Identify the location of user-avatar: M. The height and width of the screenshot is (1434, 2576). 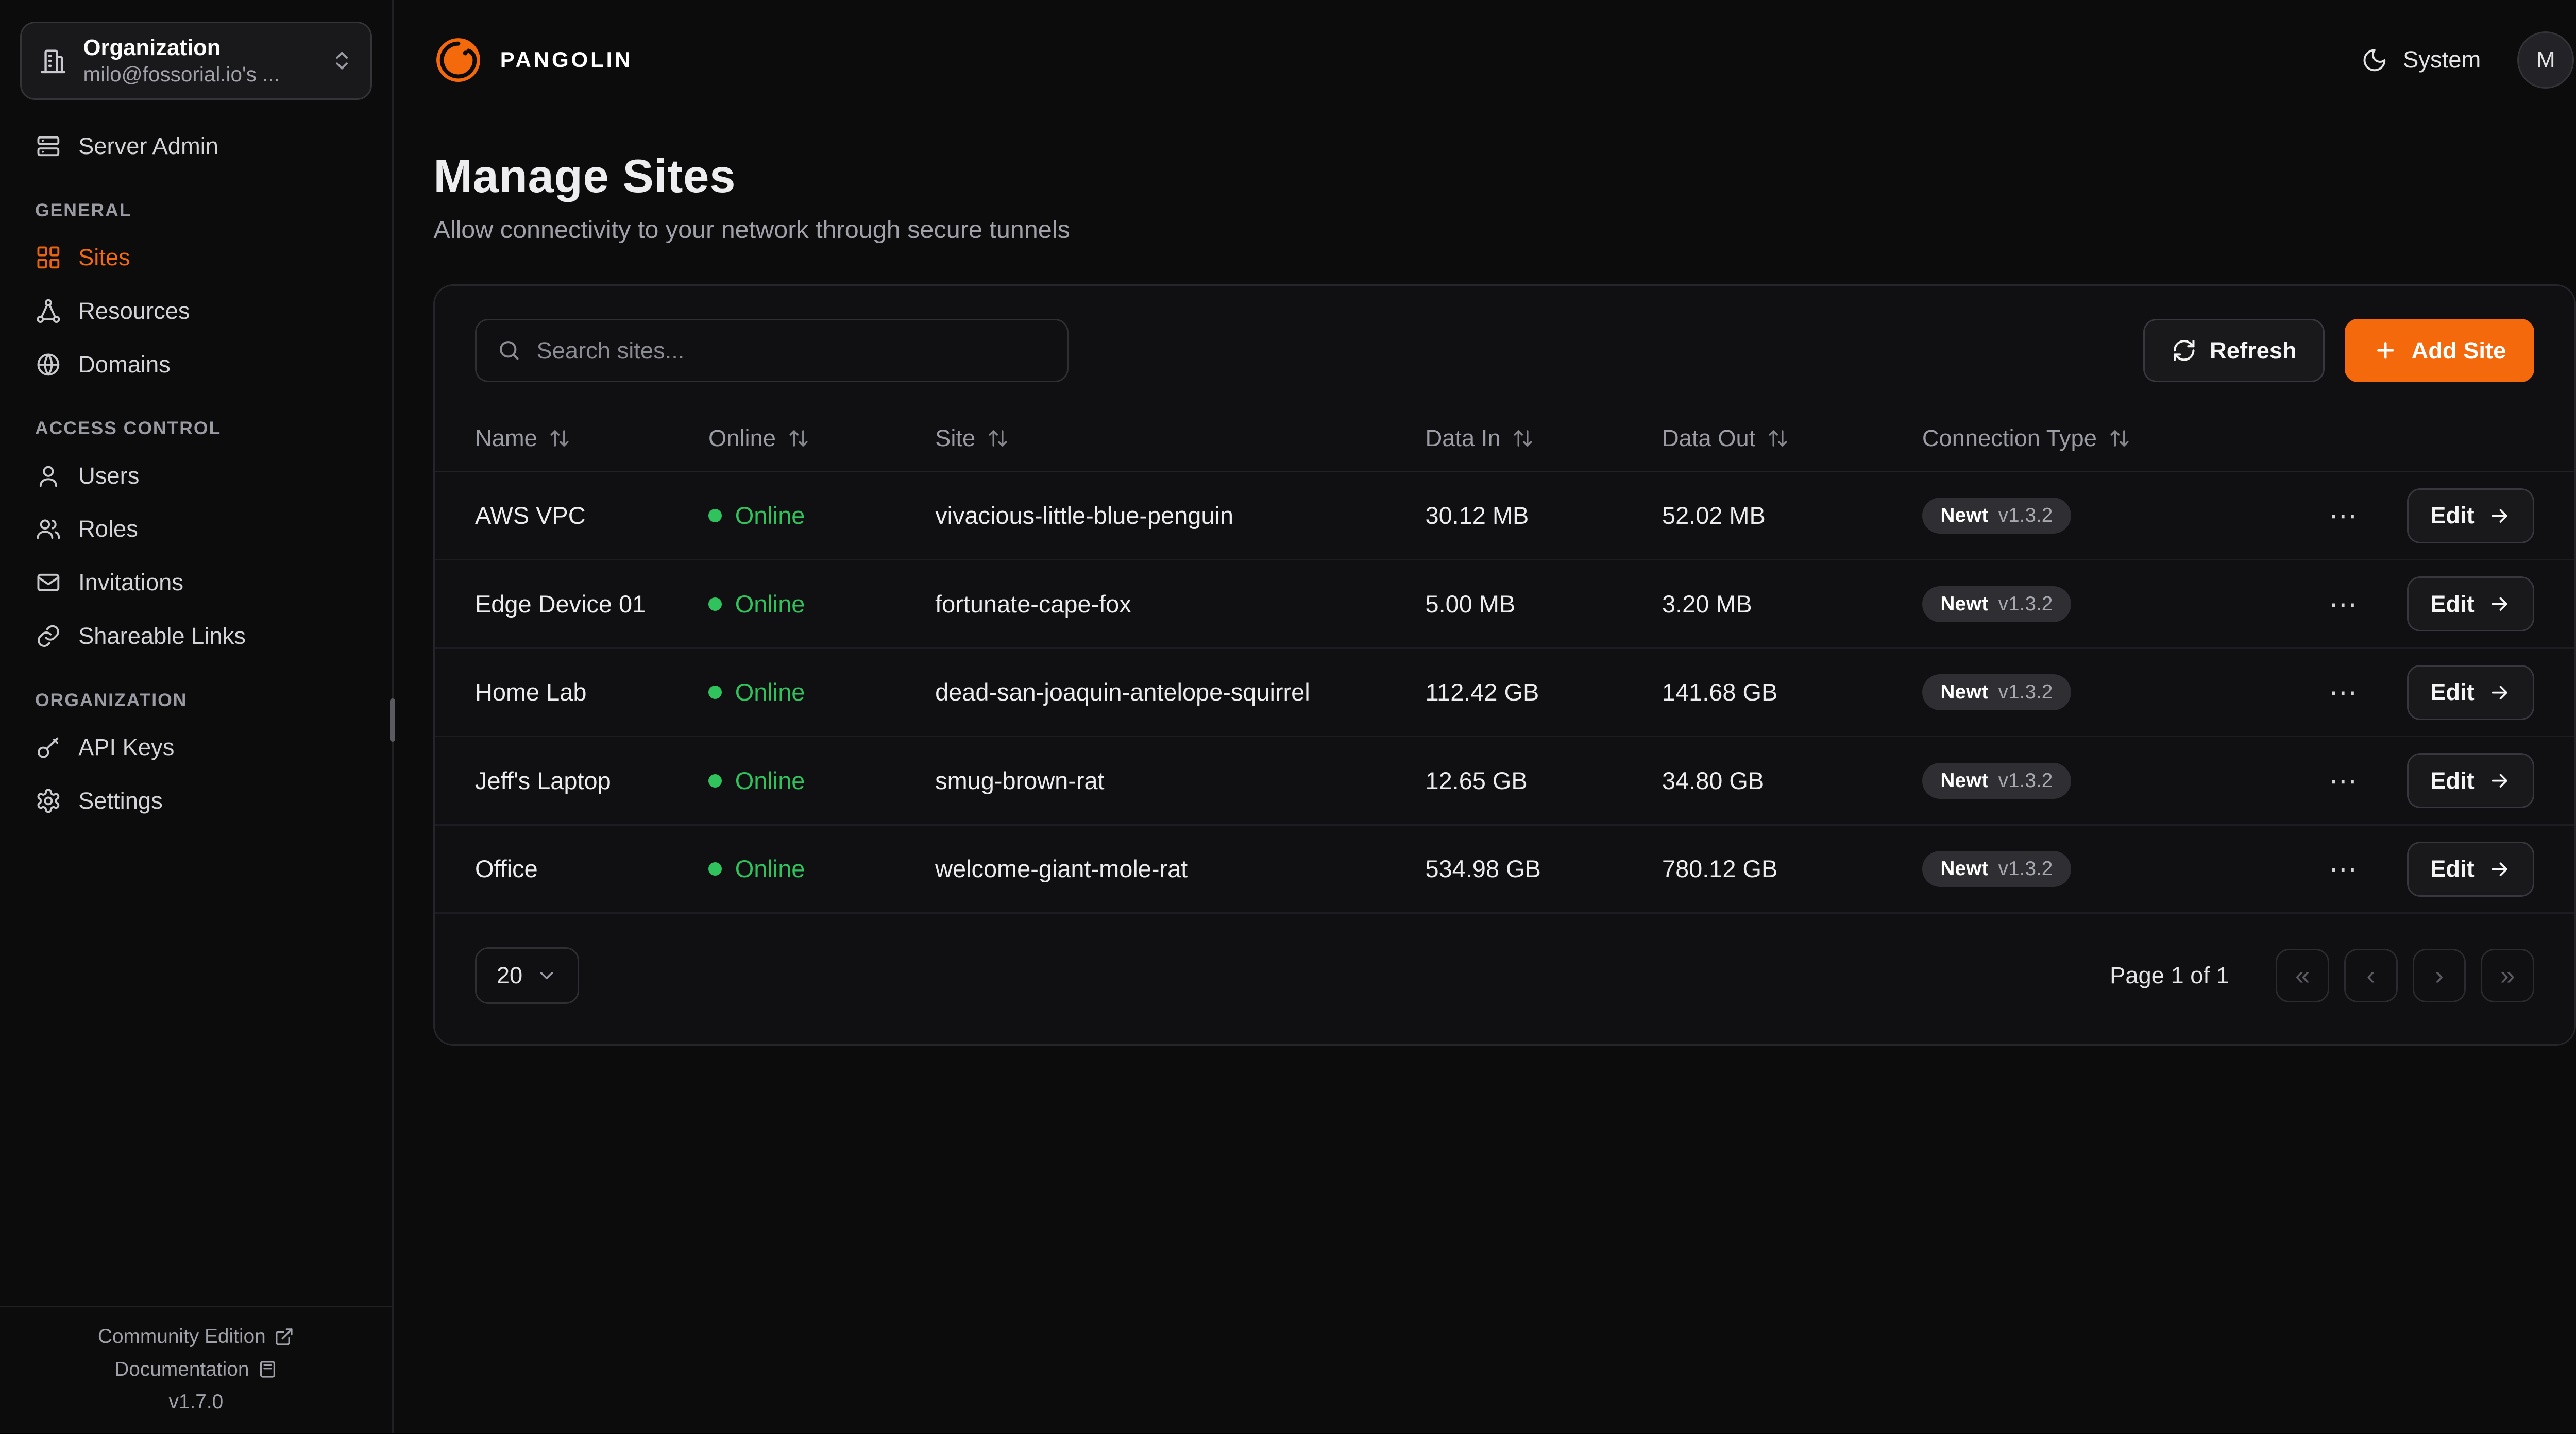
(2546, 60).